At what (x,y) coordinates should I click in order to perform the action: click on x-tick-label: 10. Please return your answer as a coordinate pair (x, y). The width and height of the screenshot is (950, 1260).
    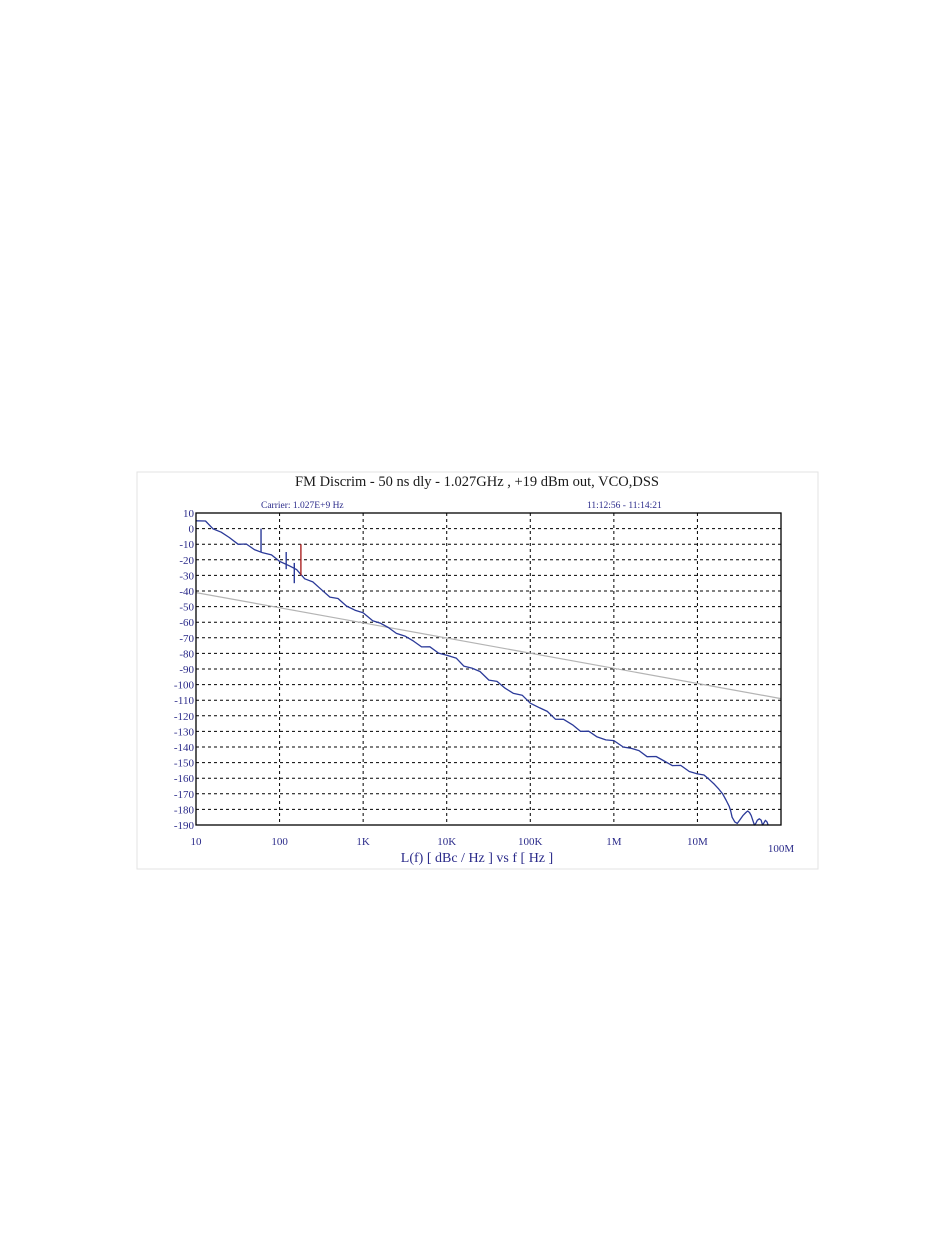
    Looking at the image, I should click on (197, 842).